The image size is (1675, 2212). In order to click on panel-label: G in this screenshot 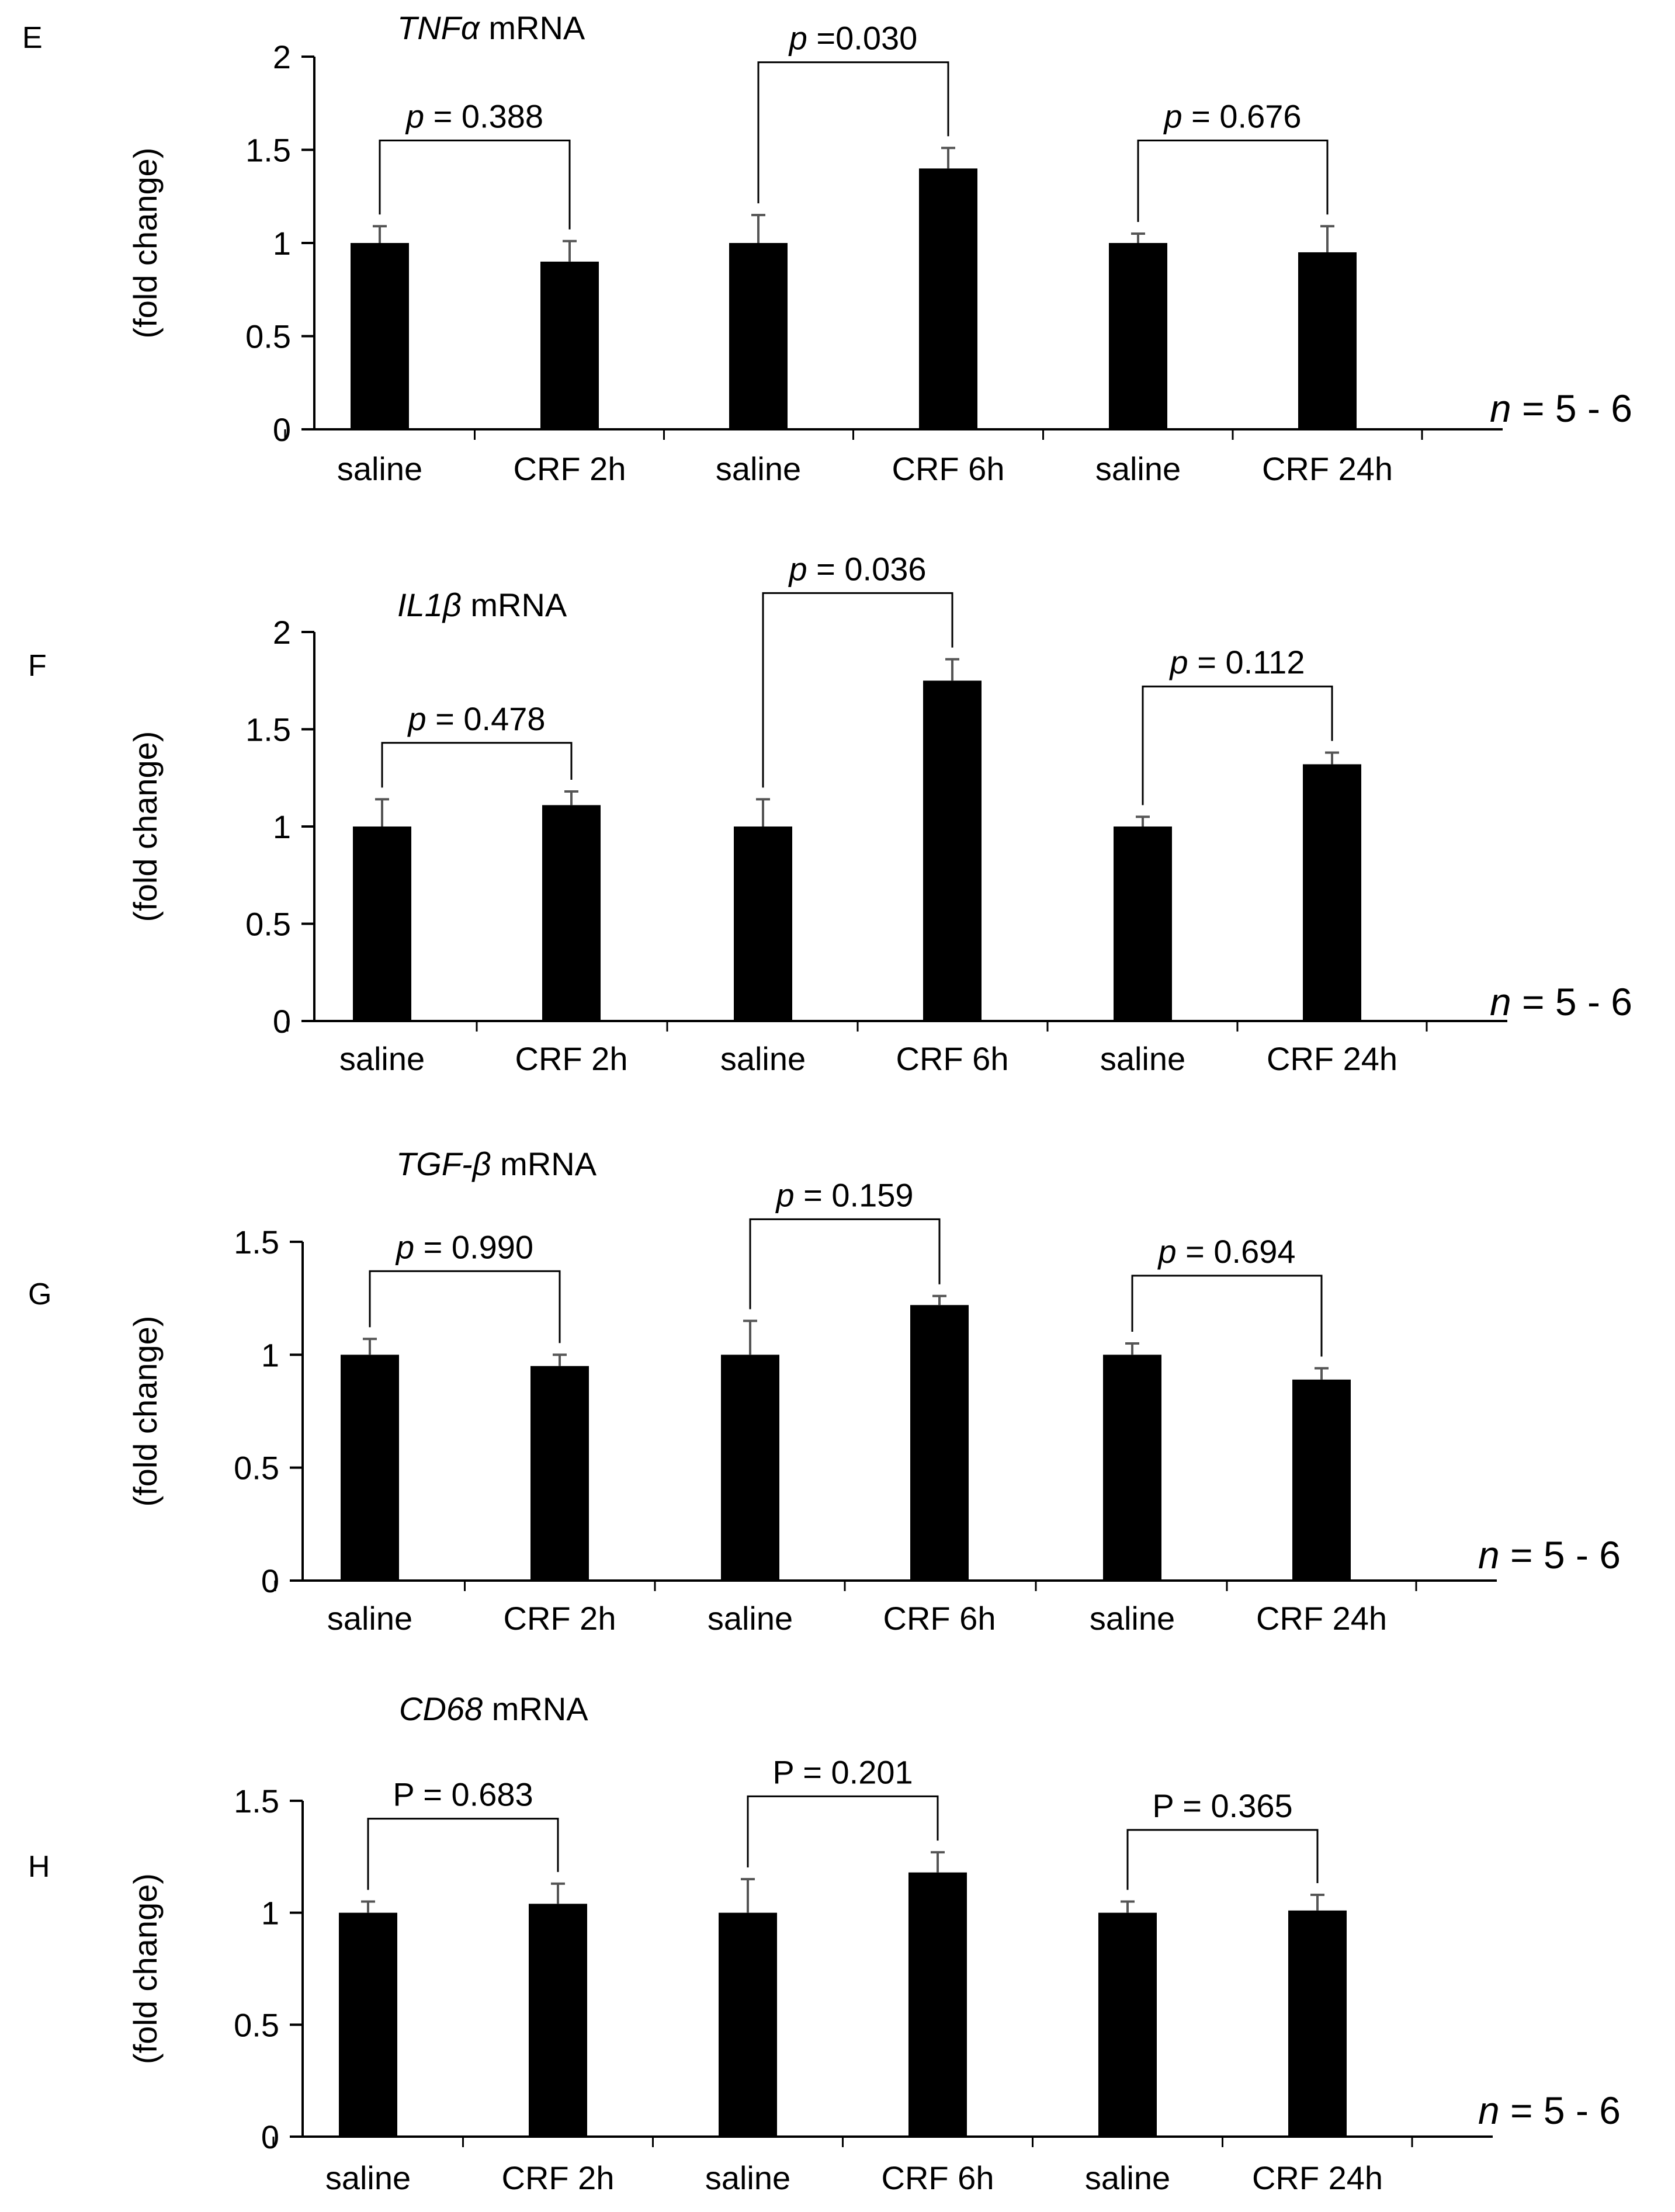, I will do `click(39, 1294)`.